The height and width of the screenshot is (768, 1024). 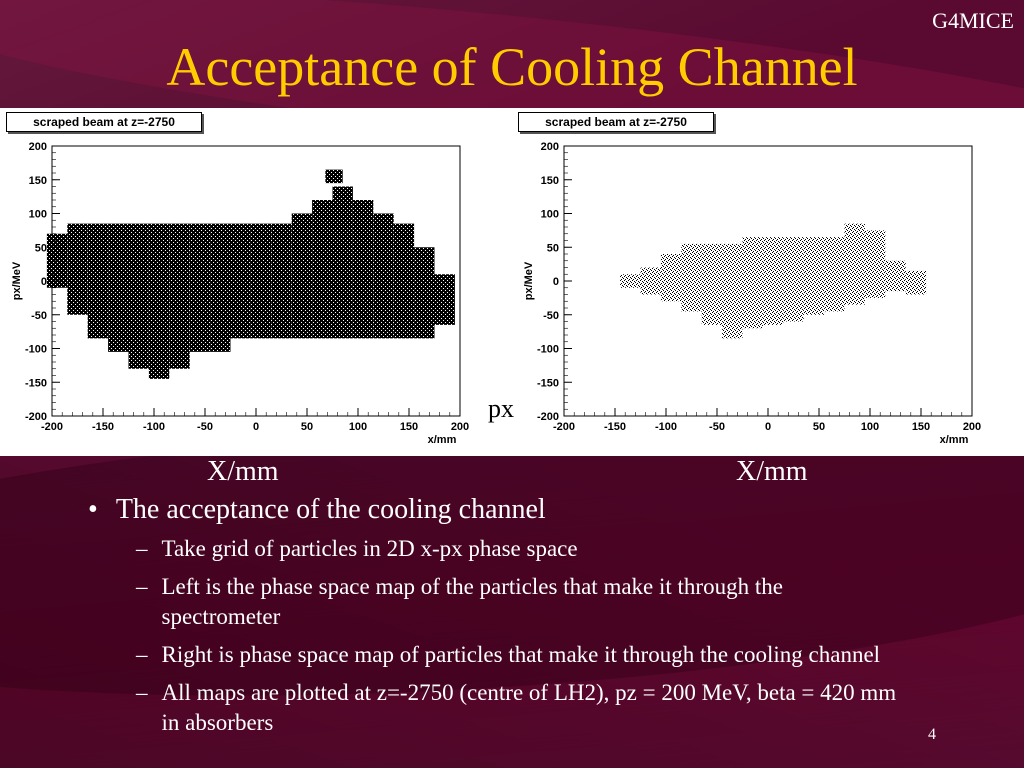 I want to click on x-axis-caption-right: X/mm, so click(x=772, y=471).